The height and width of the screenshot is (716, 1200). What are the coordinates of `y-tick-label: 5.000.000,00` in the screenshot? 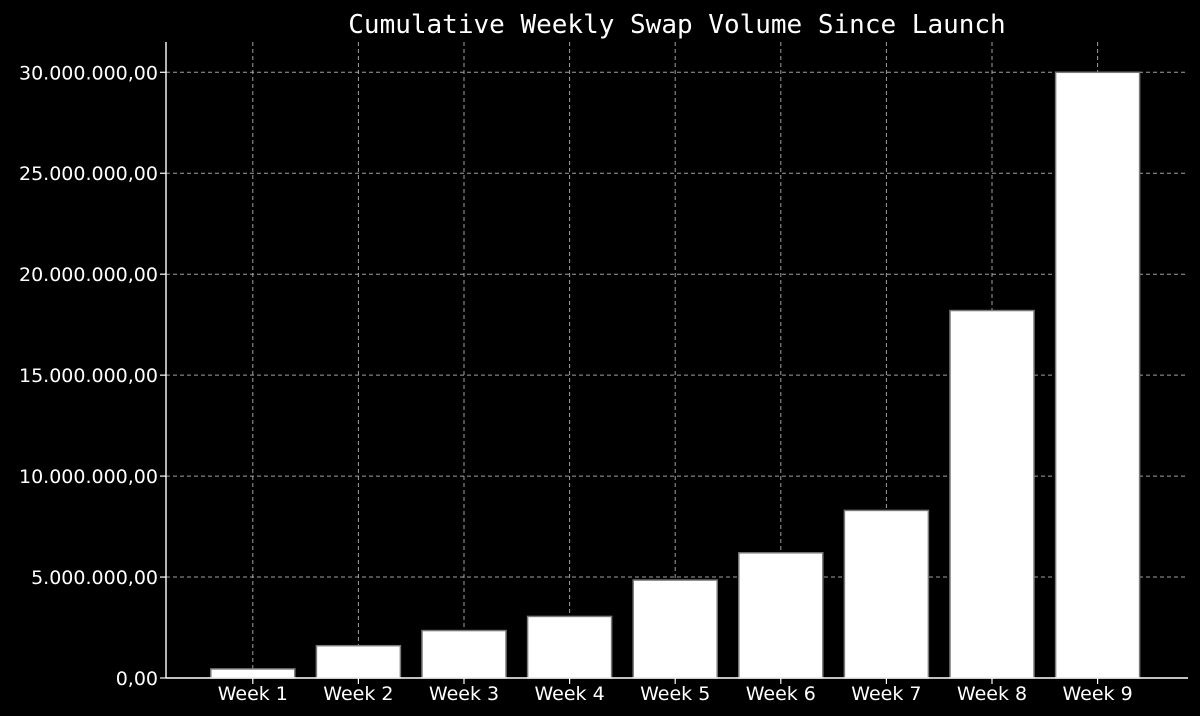 It's located at (94, 578).